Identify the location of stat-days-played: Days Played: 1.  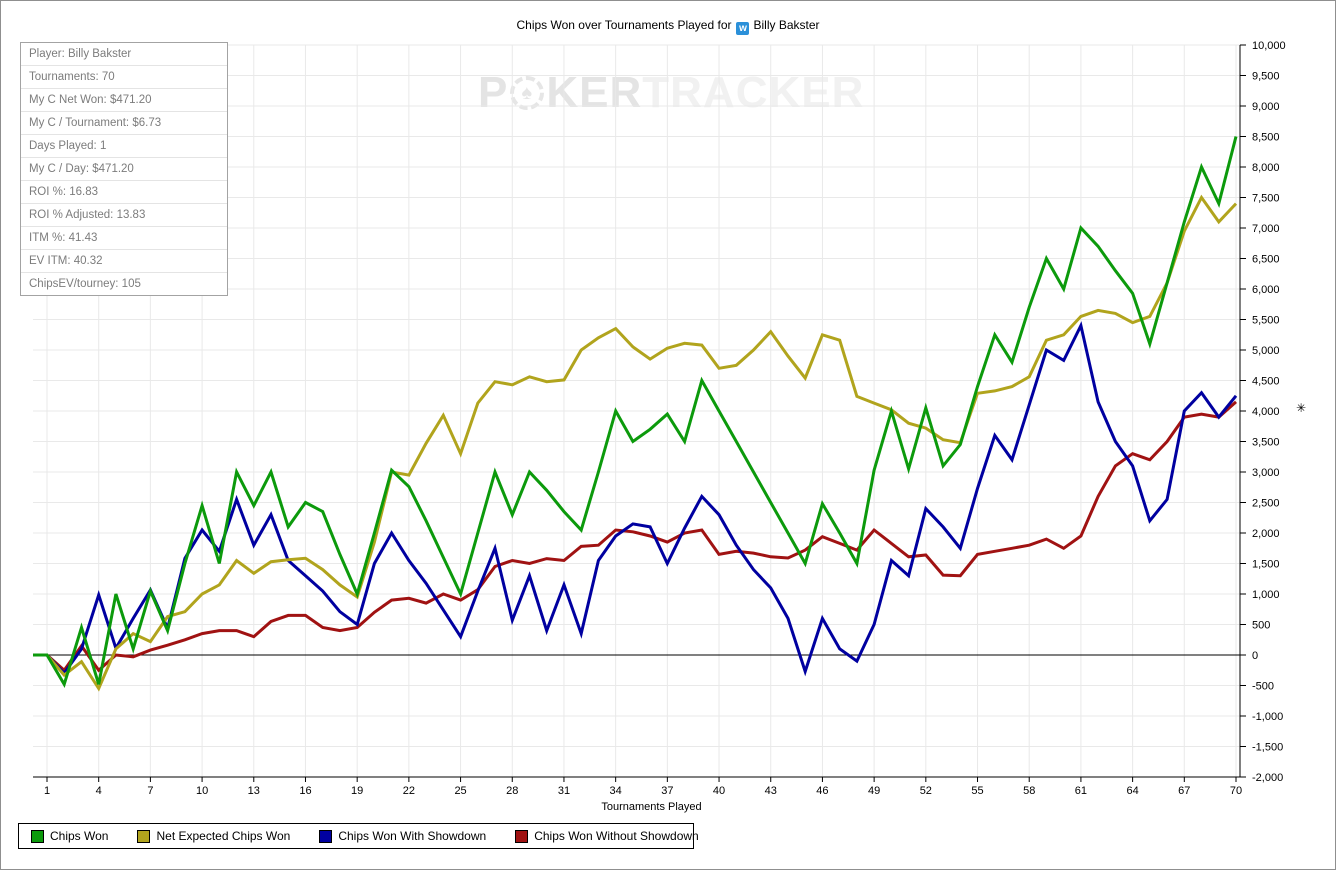
(124, 146).